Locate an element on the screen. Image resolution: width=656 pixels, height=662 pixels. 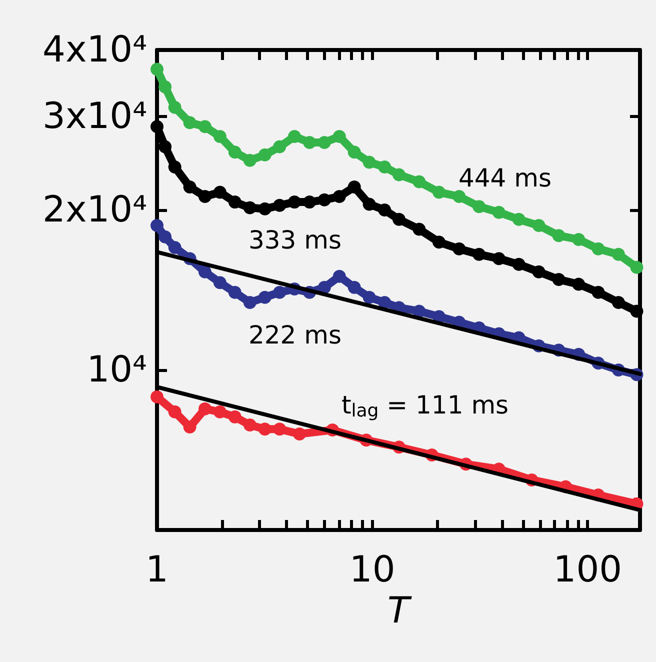
y-tick-label: 4x10⁴ is located at coordinates (94, 50).